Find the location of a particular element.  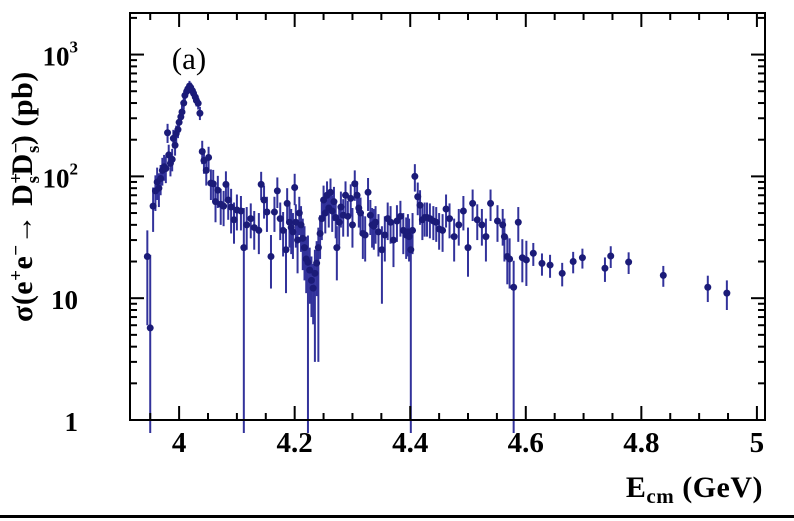

y-tick-label: 102 is located at coordinates (61, 176).